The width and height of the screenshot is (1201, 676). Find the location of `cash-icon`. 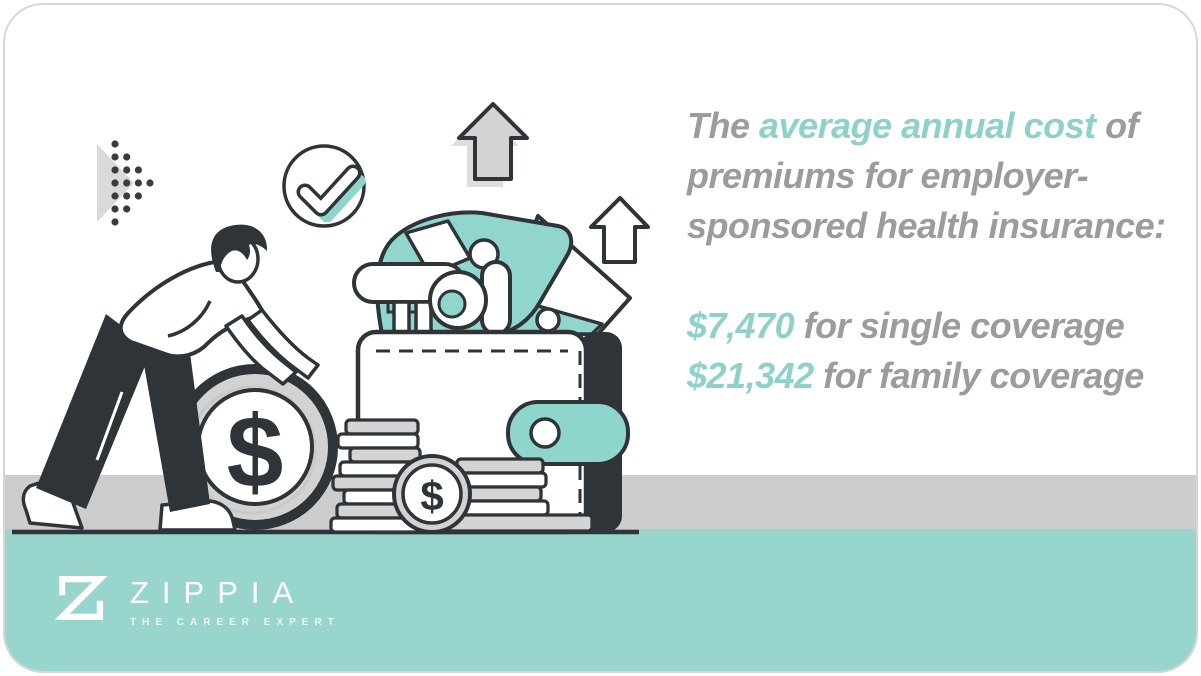

cash-icon is located at coordinates (492, 273).